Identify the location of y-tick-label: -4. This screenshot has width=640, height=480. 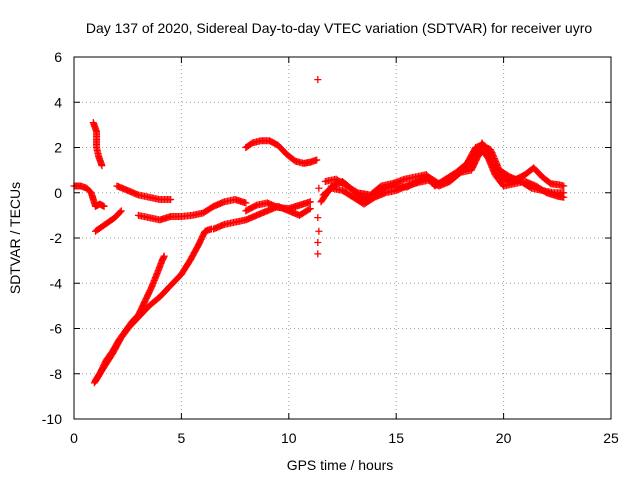
(56, 283).